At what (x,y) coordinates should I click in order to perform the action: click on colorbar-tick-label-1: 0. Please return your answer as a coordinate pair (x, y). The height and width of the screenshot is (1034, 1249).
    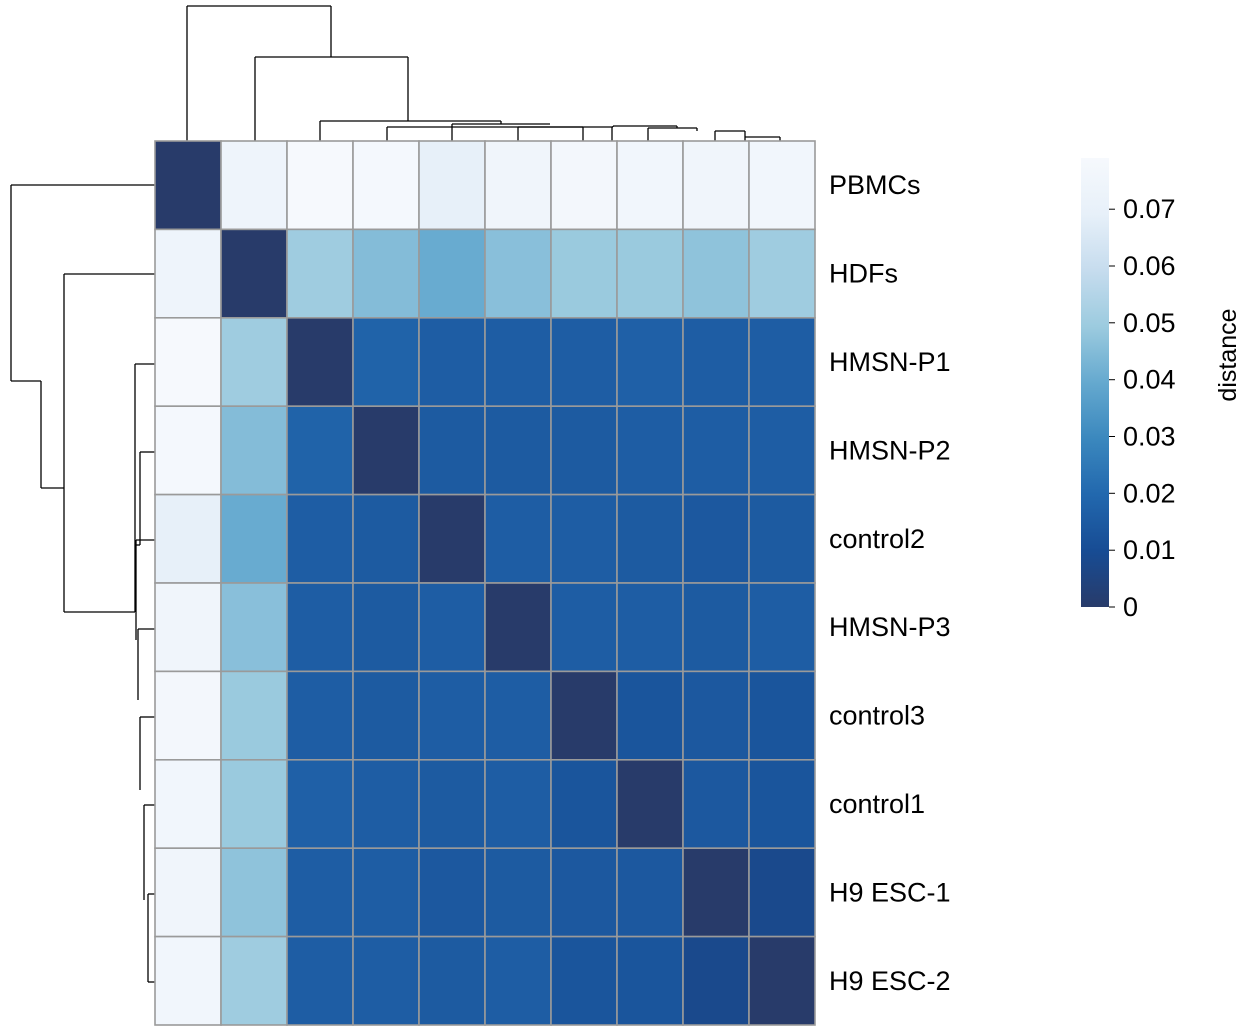
    Looking at the image, I should click on (1130, 607).